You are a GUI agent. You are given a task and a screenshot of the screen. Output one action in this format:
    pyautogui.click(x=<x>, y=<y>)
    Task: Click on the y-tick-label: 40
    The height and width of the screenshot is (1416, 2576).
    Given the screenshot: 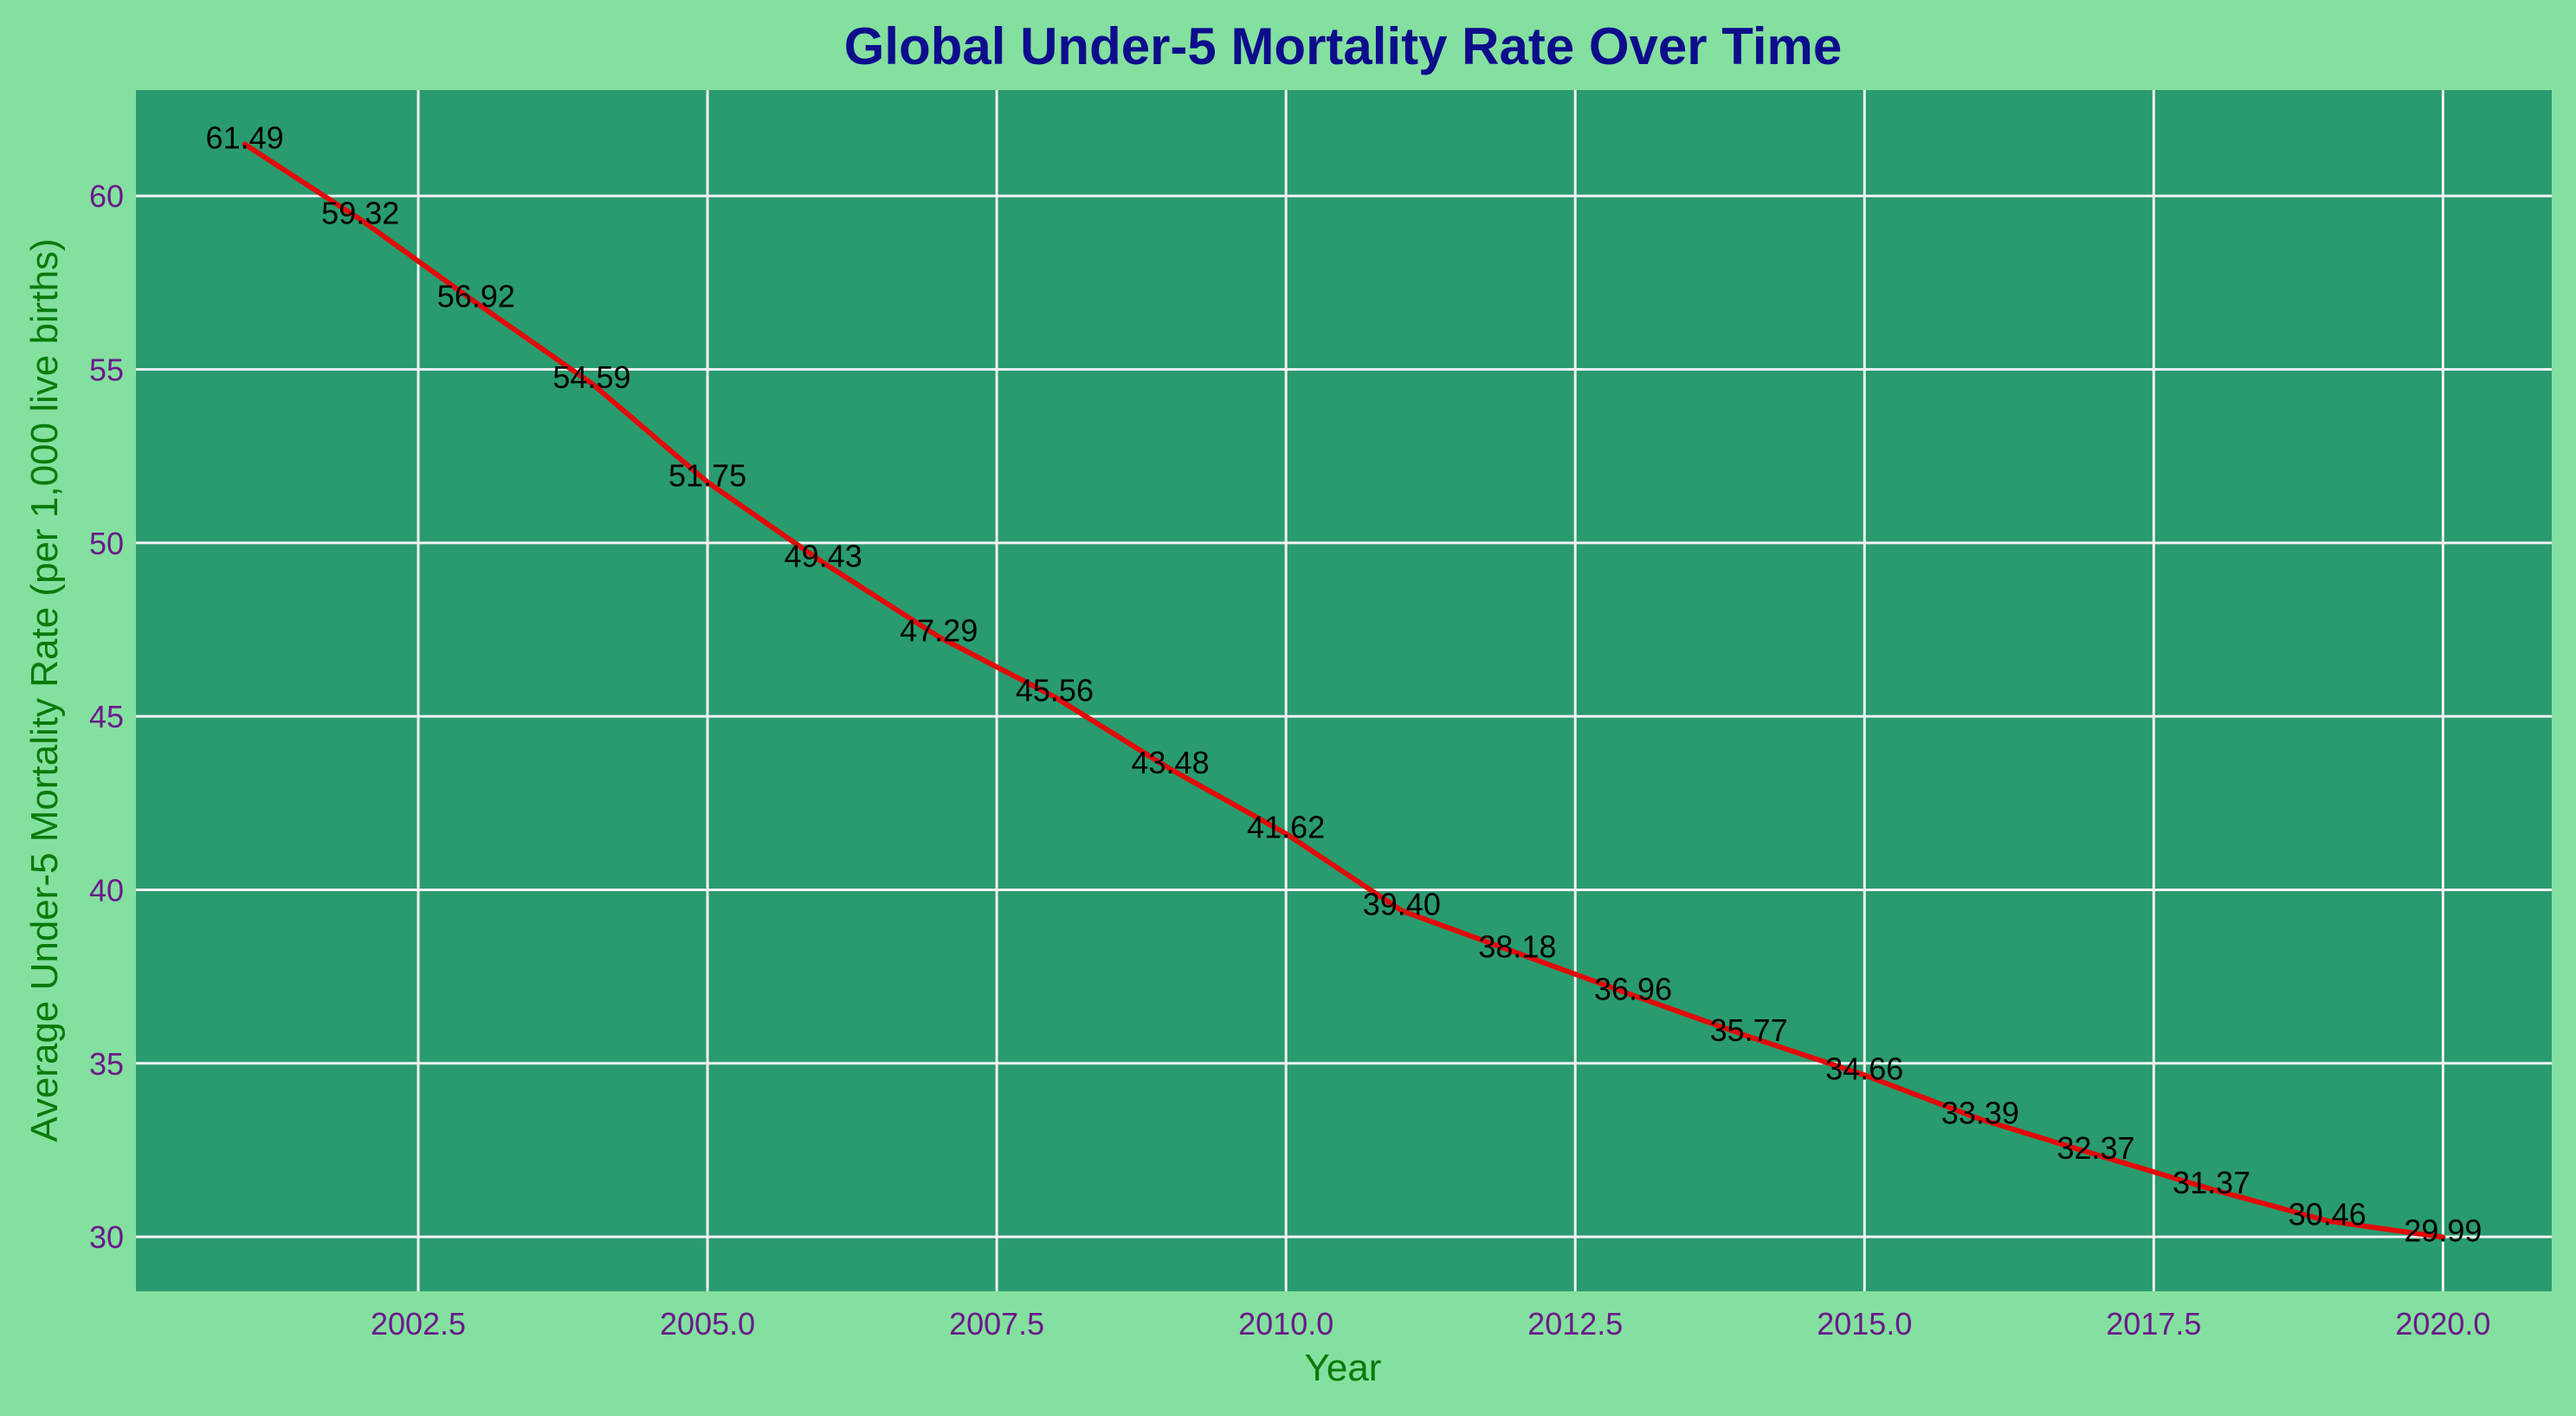 What is the action you would take?
    pyautogui.click(x=106, y=890)
    